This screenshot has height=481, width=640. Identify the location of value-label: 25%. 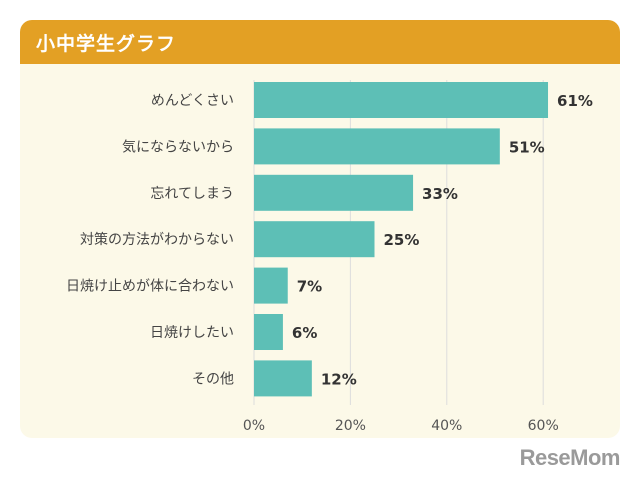
(402, 240).